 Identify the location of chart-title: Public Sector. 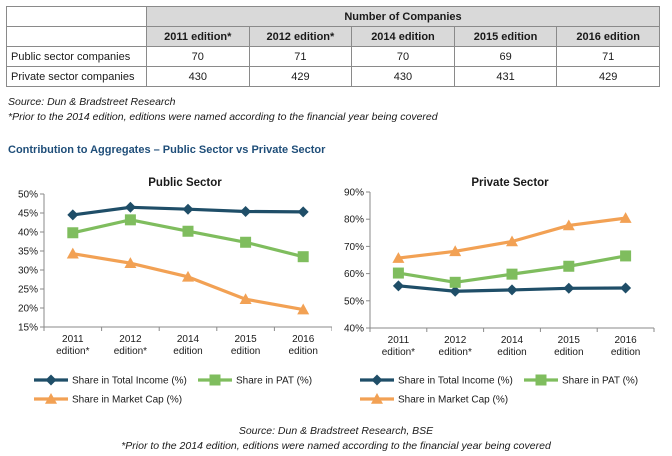
(185, 183).